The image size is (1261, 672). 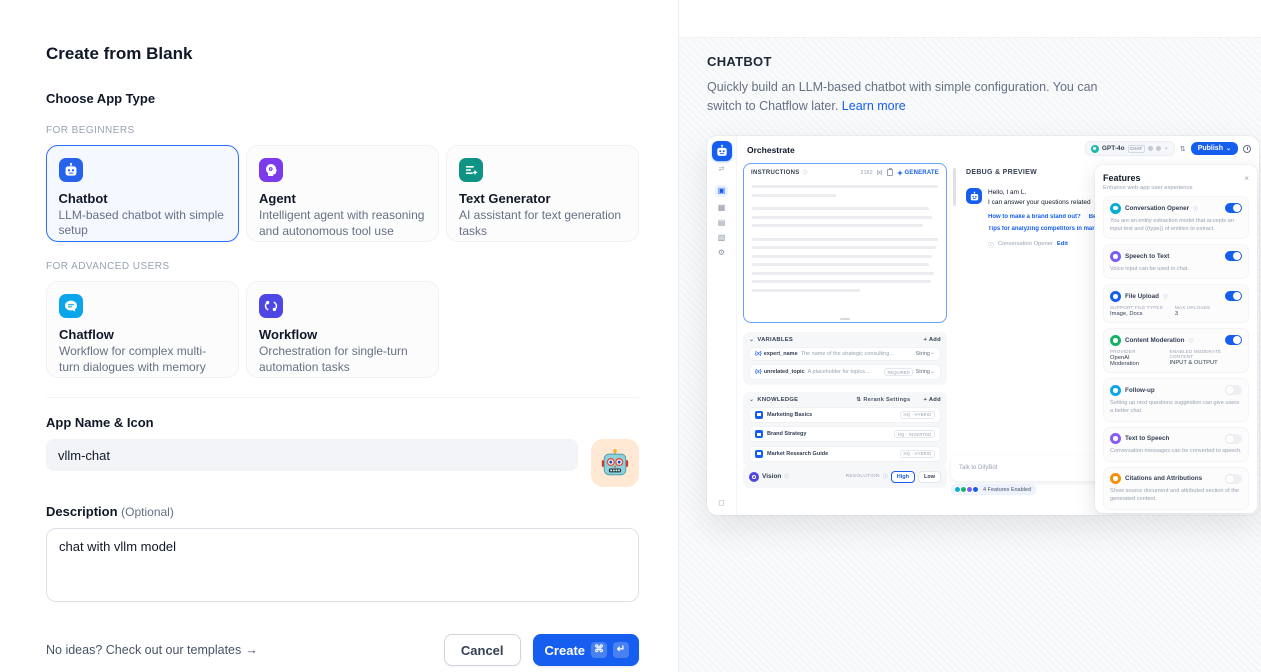 I want to click on add-variable-button: + Add, so click(x=932, y=339).